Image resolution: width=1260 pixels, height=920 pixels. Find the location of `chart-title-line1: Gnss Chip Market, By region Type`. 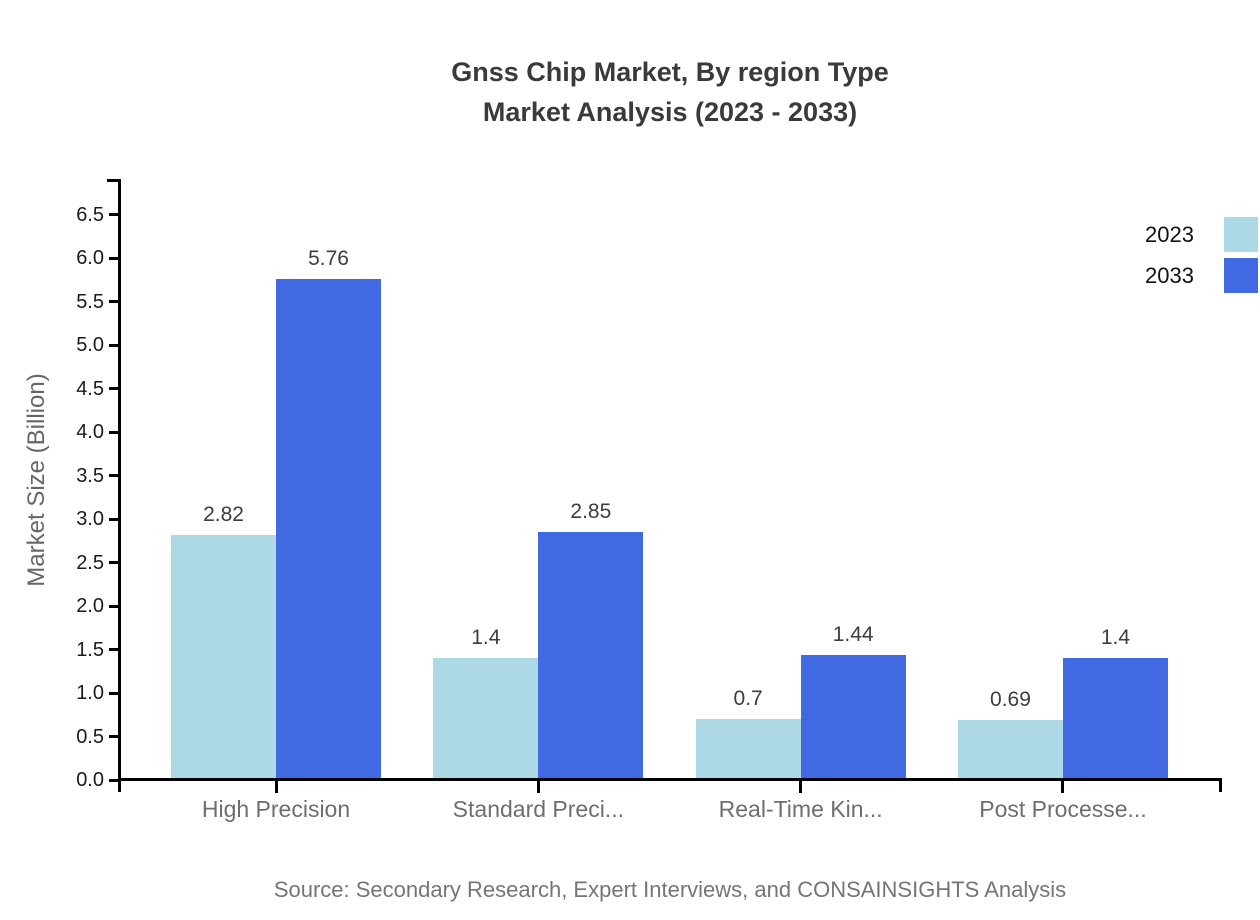

chart-title-line1: Gnss Chip Market, By region Type is located at coordinates (670, 72).